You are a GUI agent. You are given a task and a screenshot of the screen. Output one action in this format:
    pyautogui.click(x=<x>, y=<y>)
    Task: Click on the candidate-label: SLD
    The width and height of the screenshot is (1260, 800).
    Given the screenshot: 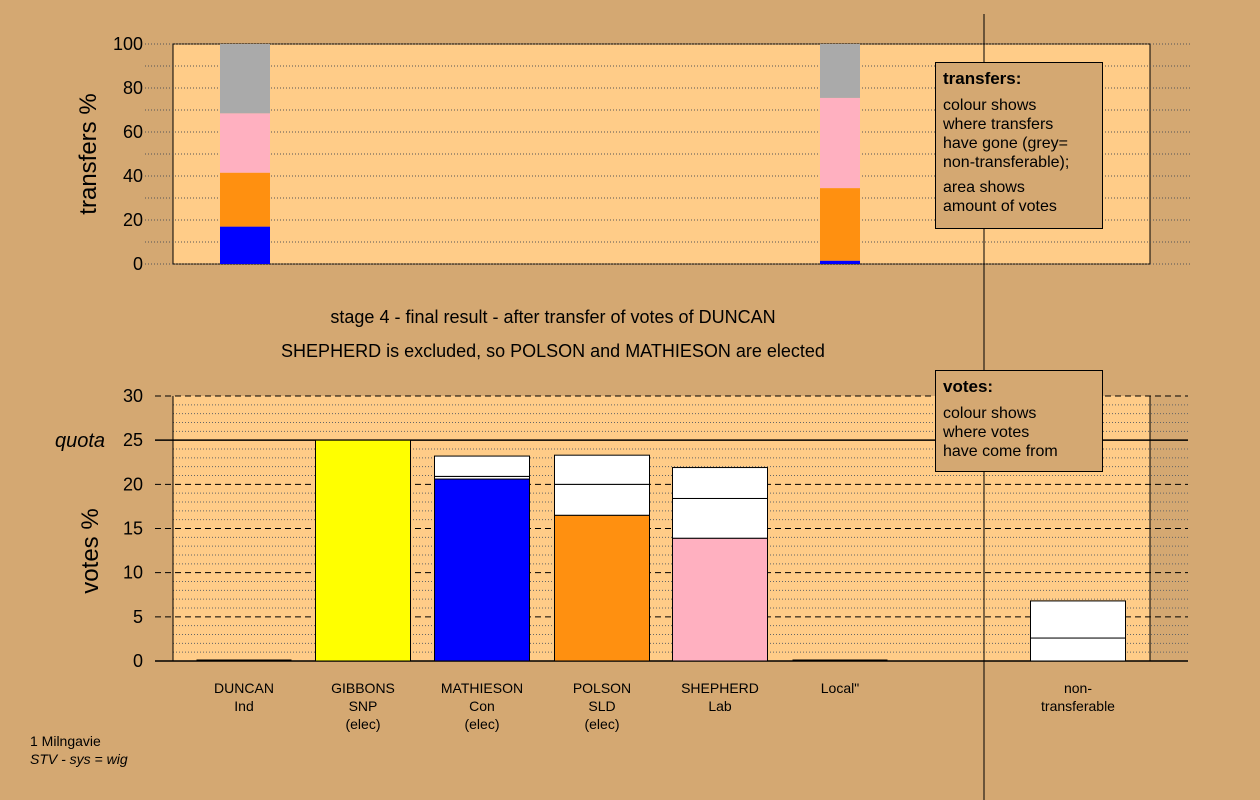 What is the action you would take?
    pyautogui.click(x=601, y=706)
    